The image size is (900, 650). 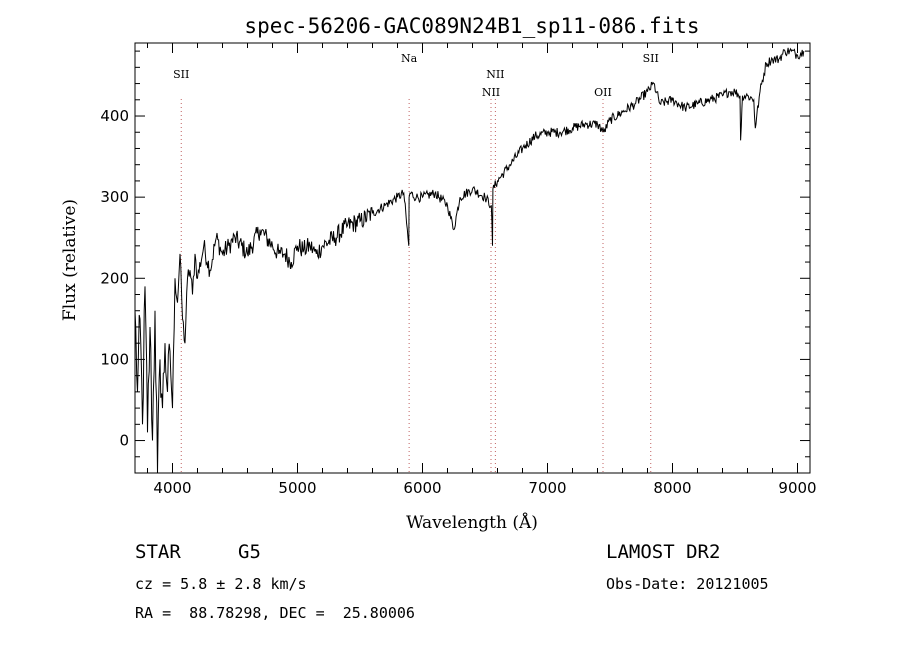 I want to click on survey-name: LAMOST DR2, so click(x=663, y=552).